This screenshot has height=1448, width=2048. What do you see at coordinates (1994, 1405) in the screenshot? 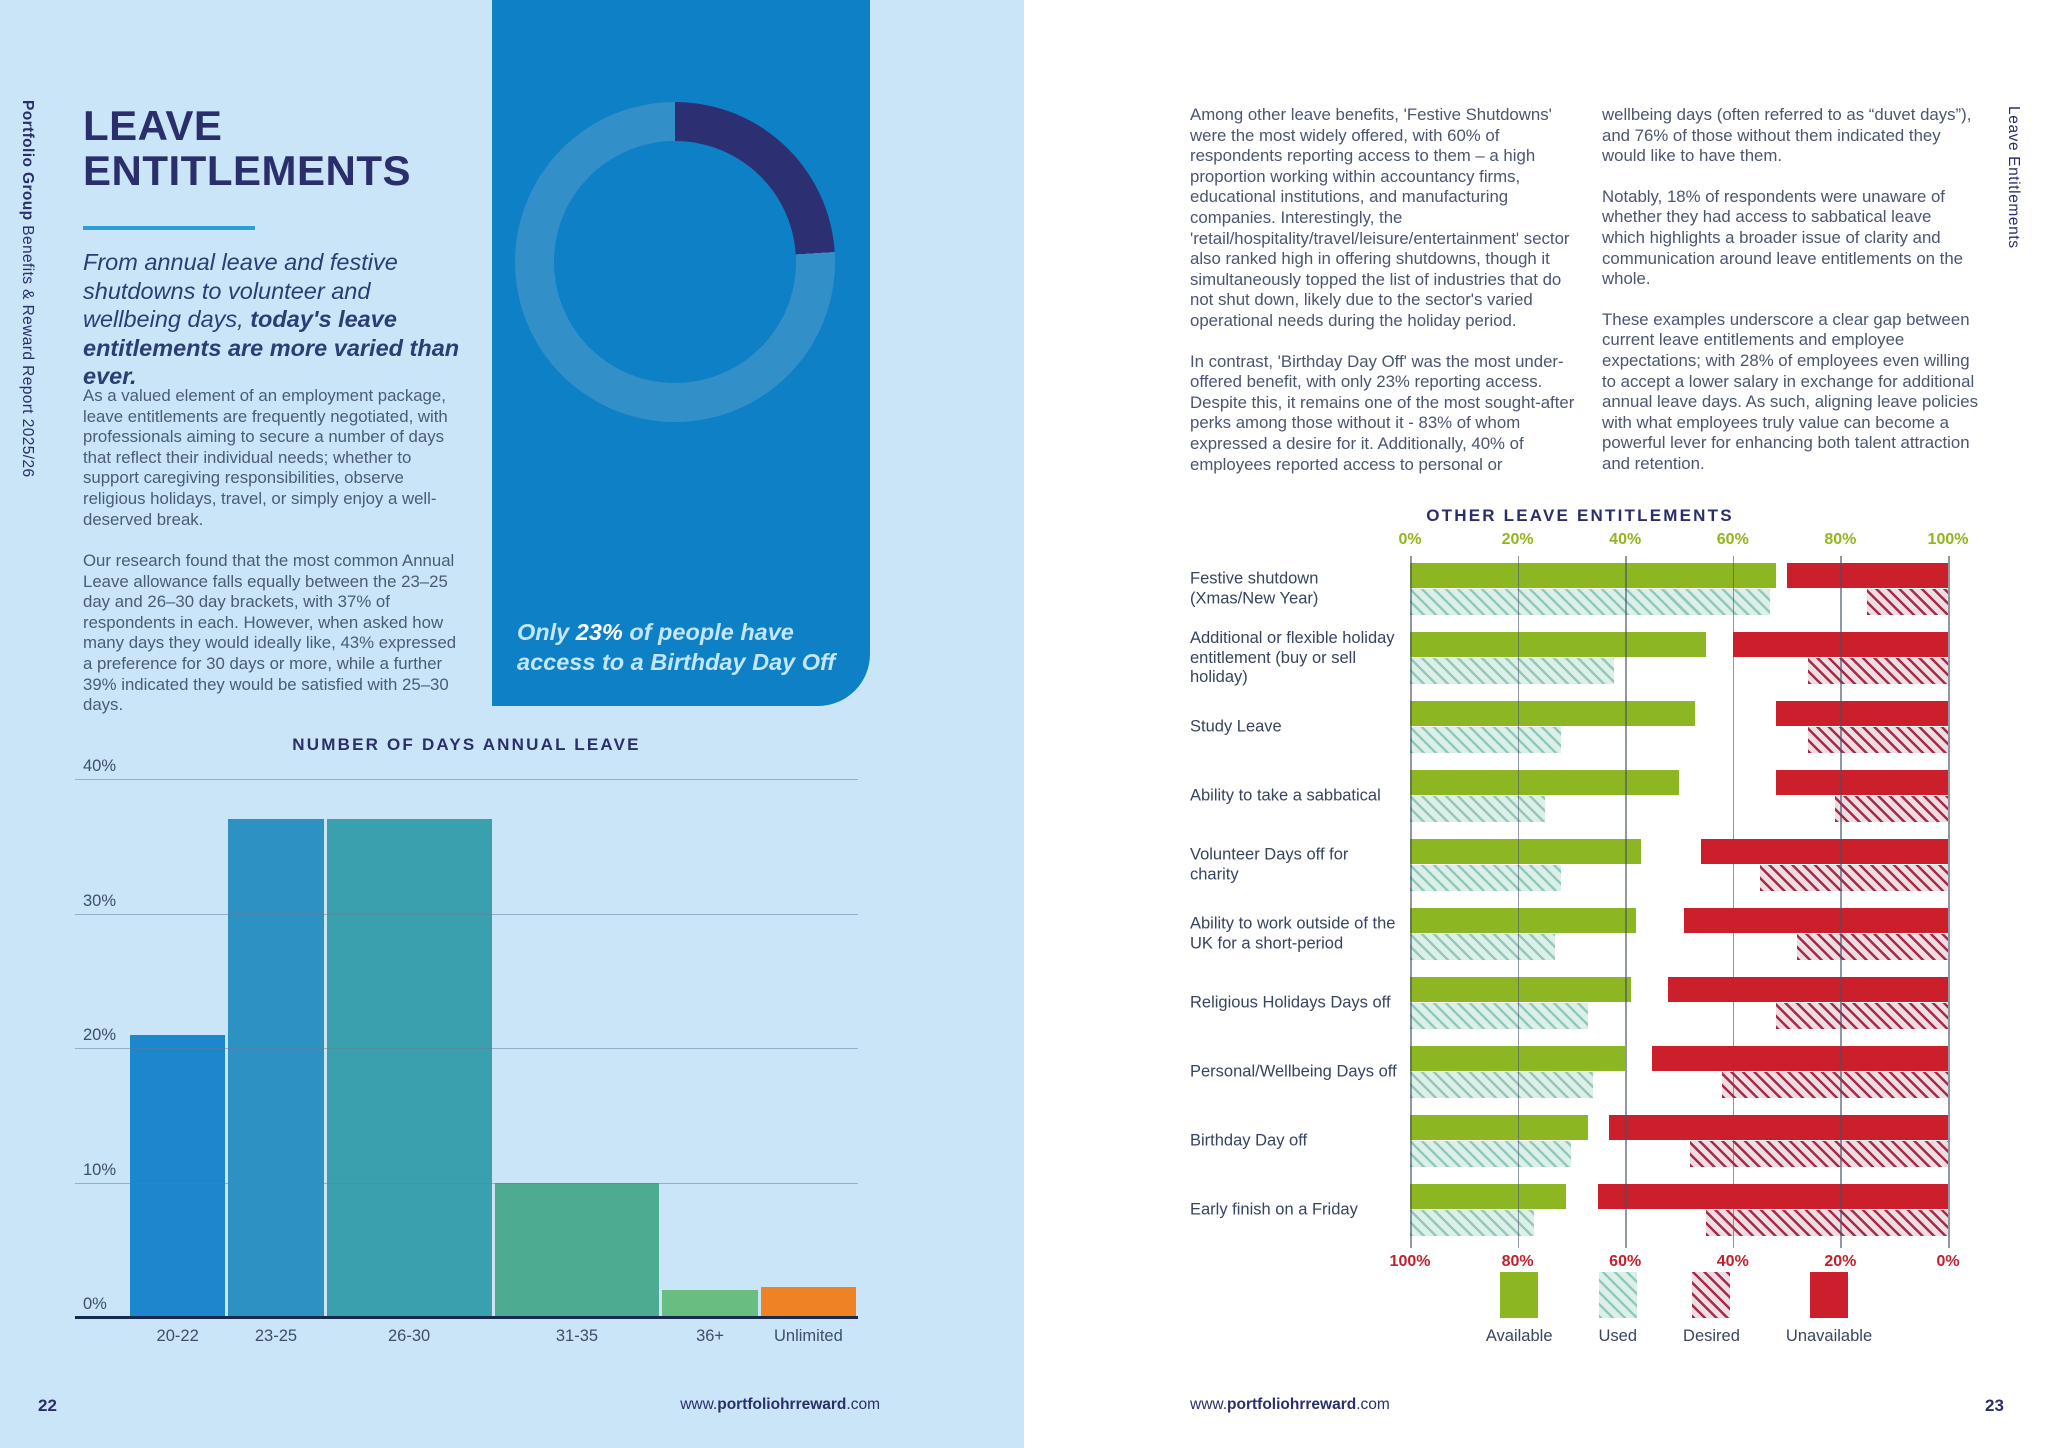
I see `page-number: 23` at bounding box center [1994, 1405].